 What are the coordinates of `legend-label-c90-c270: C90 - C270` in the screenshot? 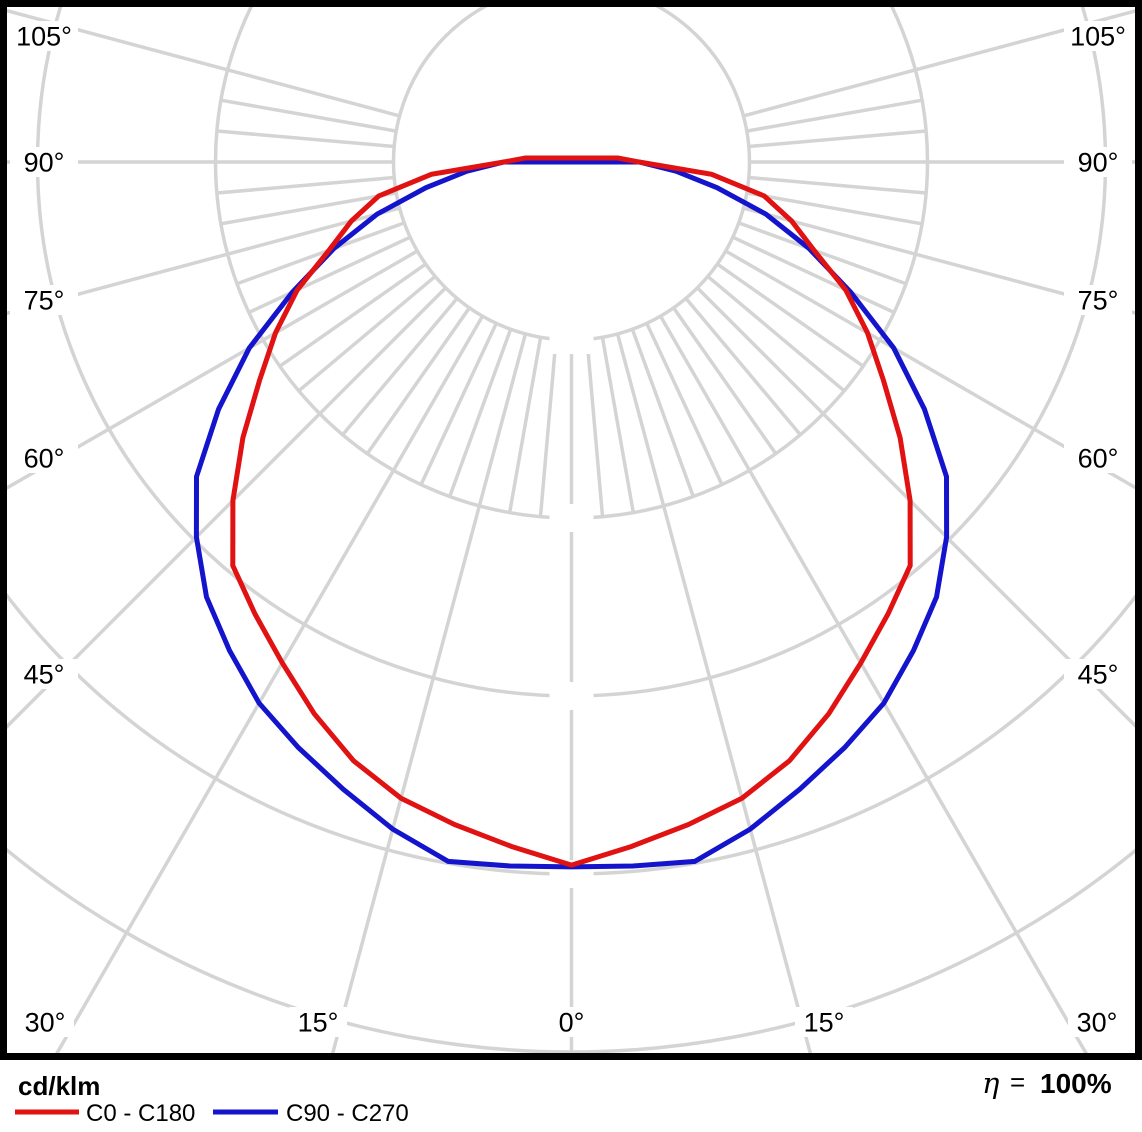 It's located at (347, 1113).